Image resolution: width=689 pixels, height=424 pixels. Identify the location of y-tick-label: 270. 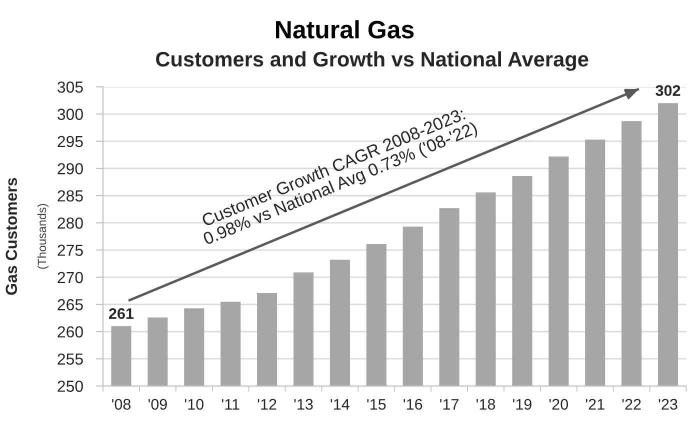
(70, 278).